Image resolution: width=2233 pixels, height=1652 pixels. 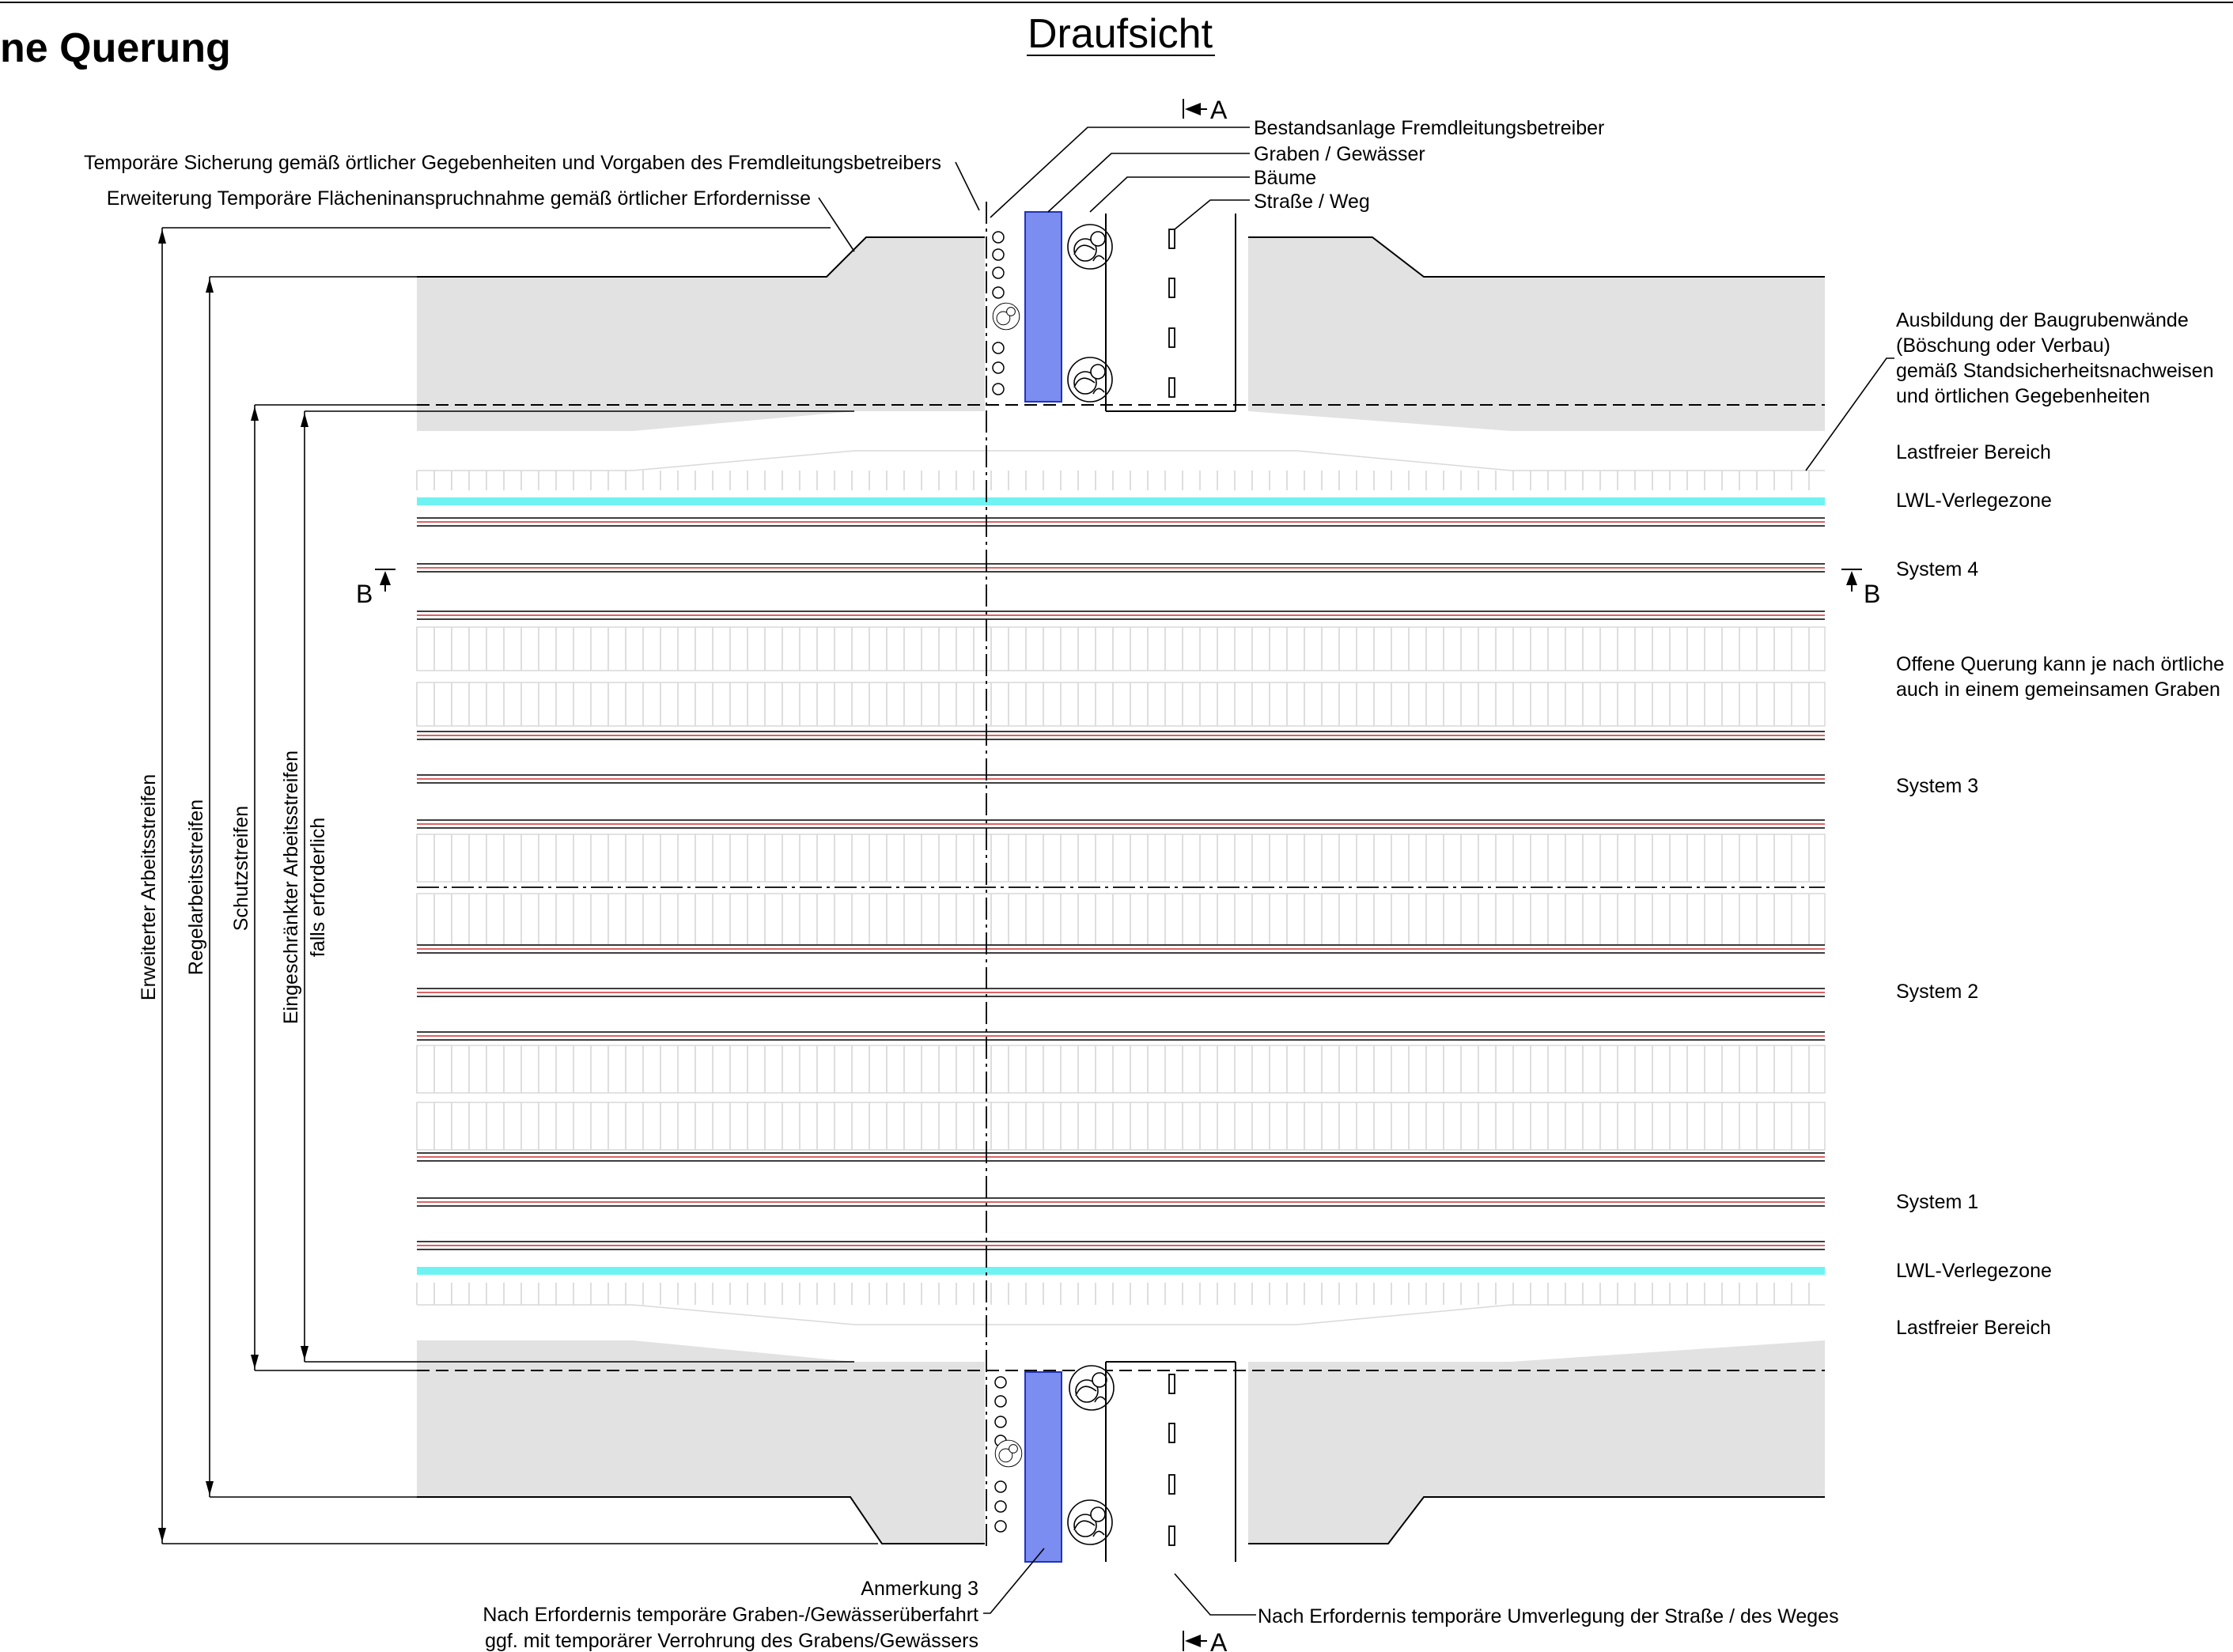 What do you see at coordinates (116, 48) in the screenshot?
I see `drawing-title: ne Querung` at bounding box center [116, 48].